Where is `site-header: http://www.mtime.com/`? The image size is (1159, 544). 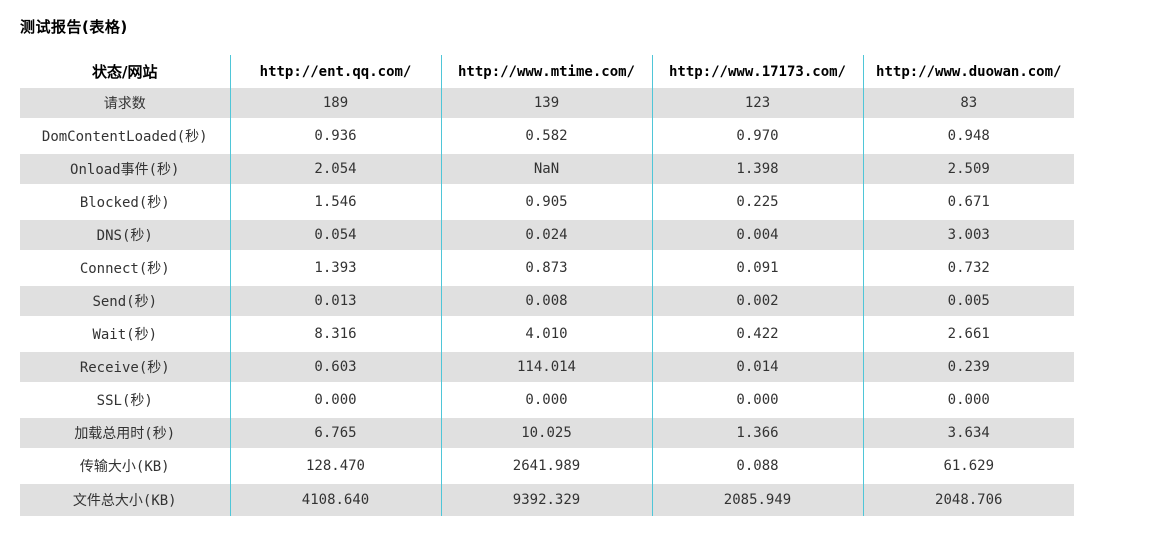
site-header: http://www.mtime.com/ is located at coordinates (546, 71).